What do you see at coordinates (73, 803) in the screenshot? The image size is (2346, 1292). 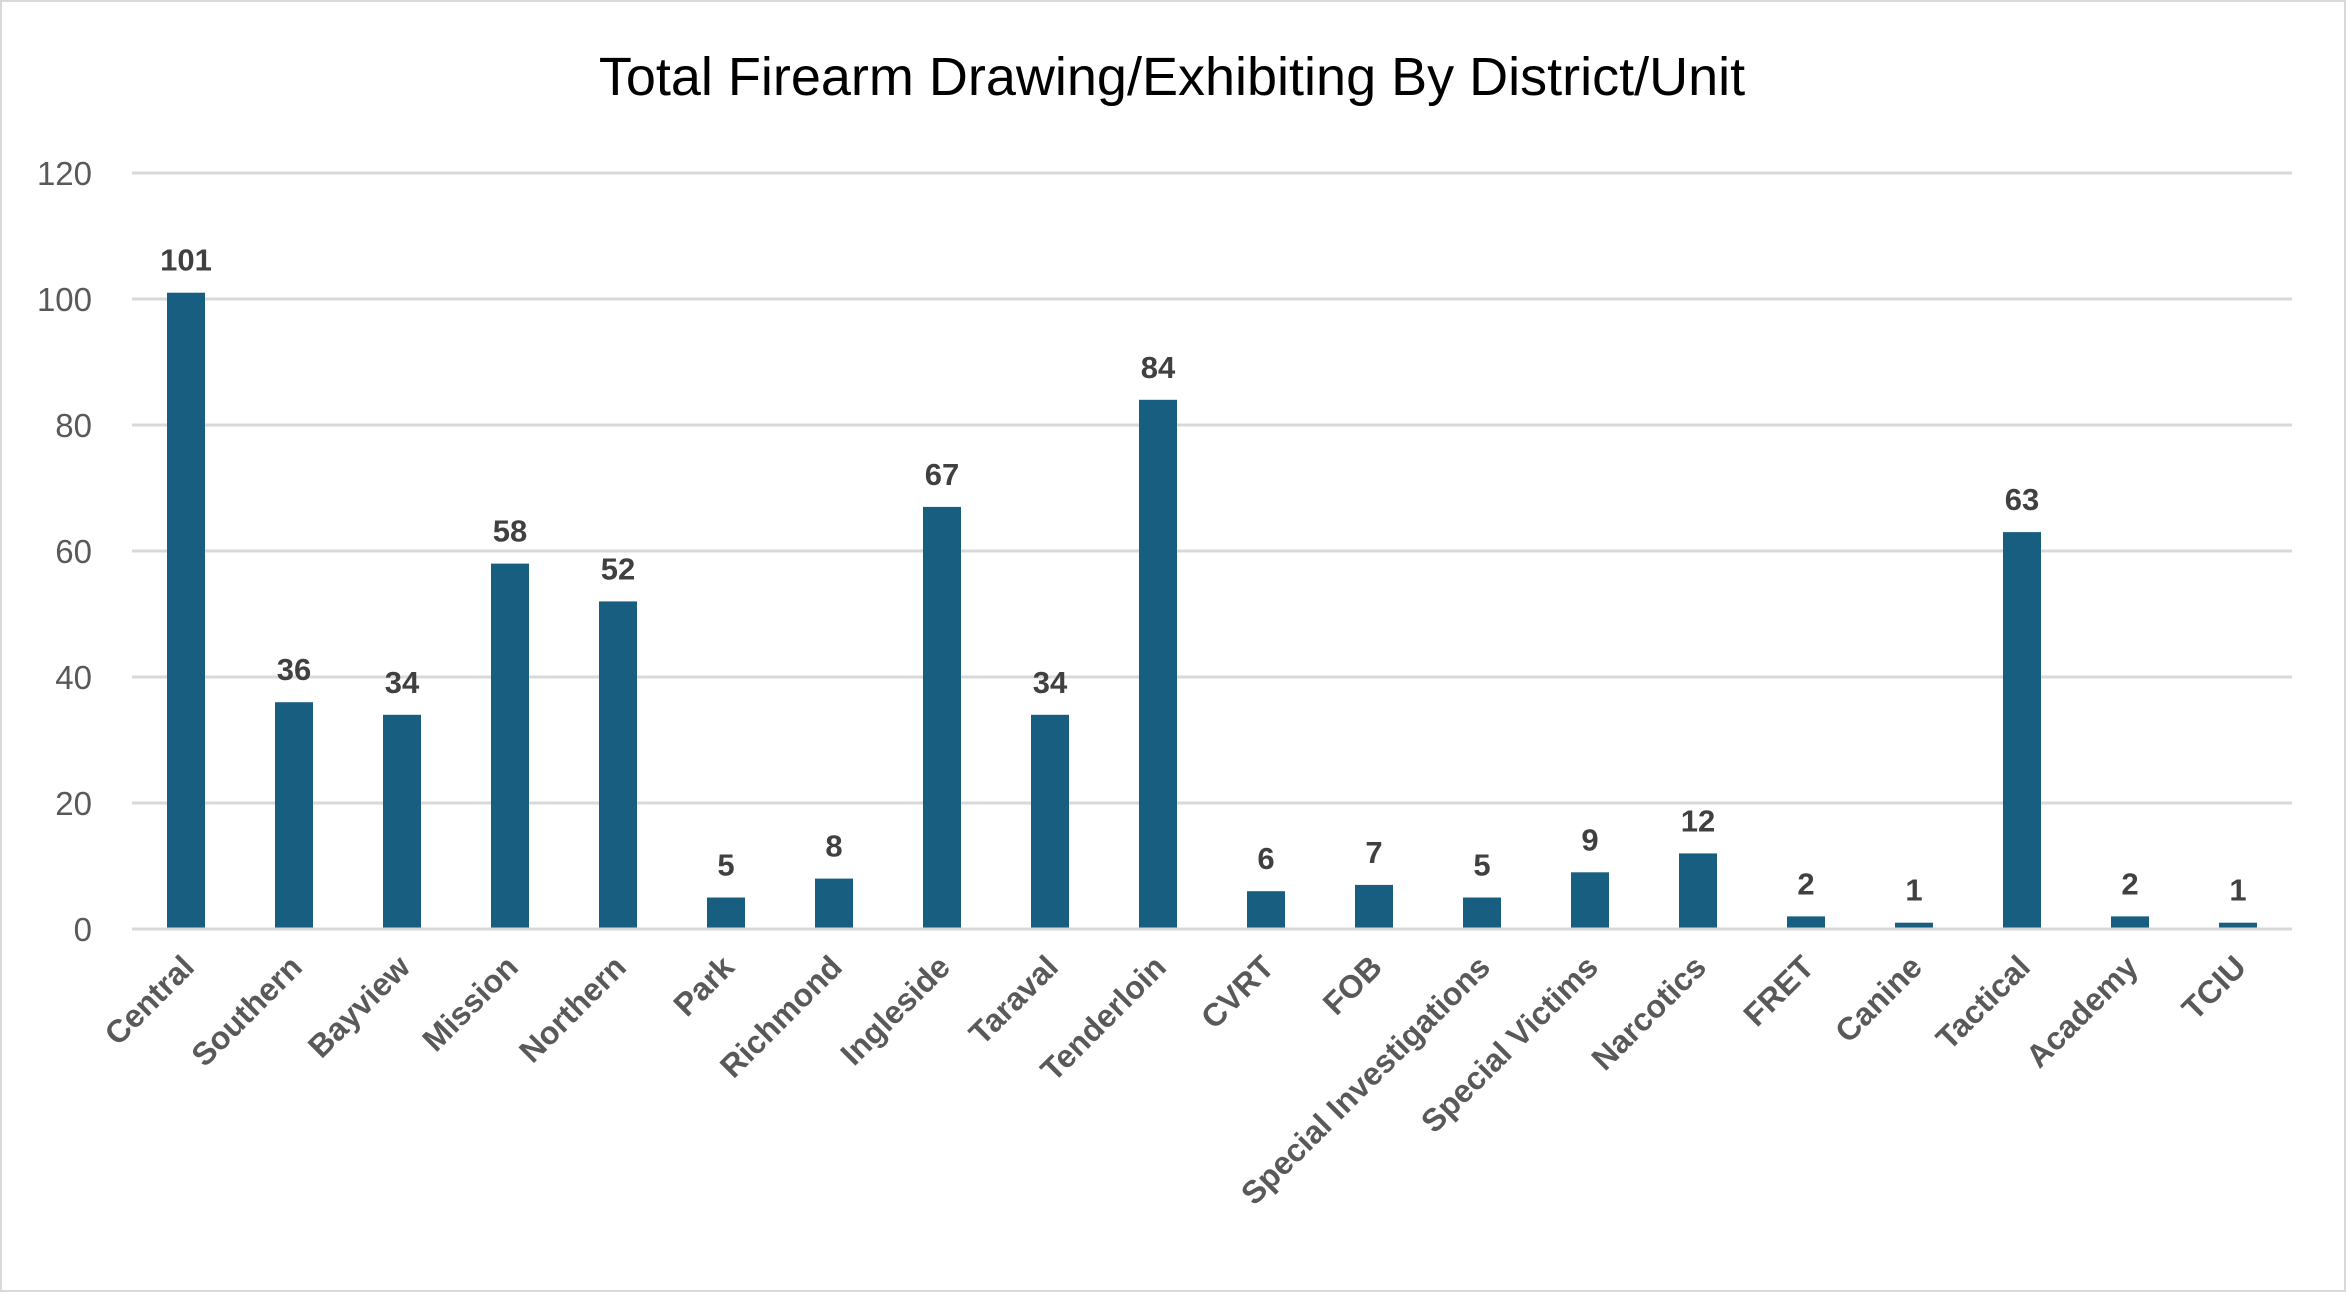 I see `y-tick-label: 20` at bounding box center [73, 803].